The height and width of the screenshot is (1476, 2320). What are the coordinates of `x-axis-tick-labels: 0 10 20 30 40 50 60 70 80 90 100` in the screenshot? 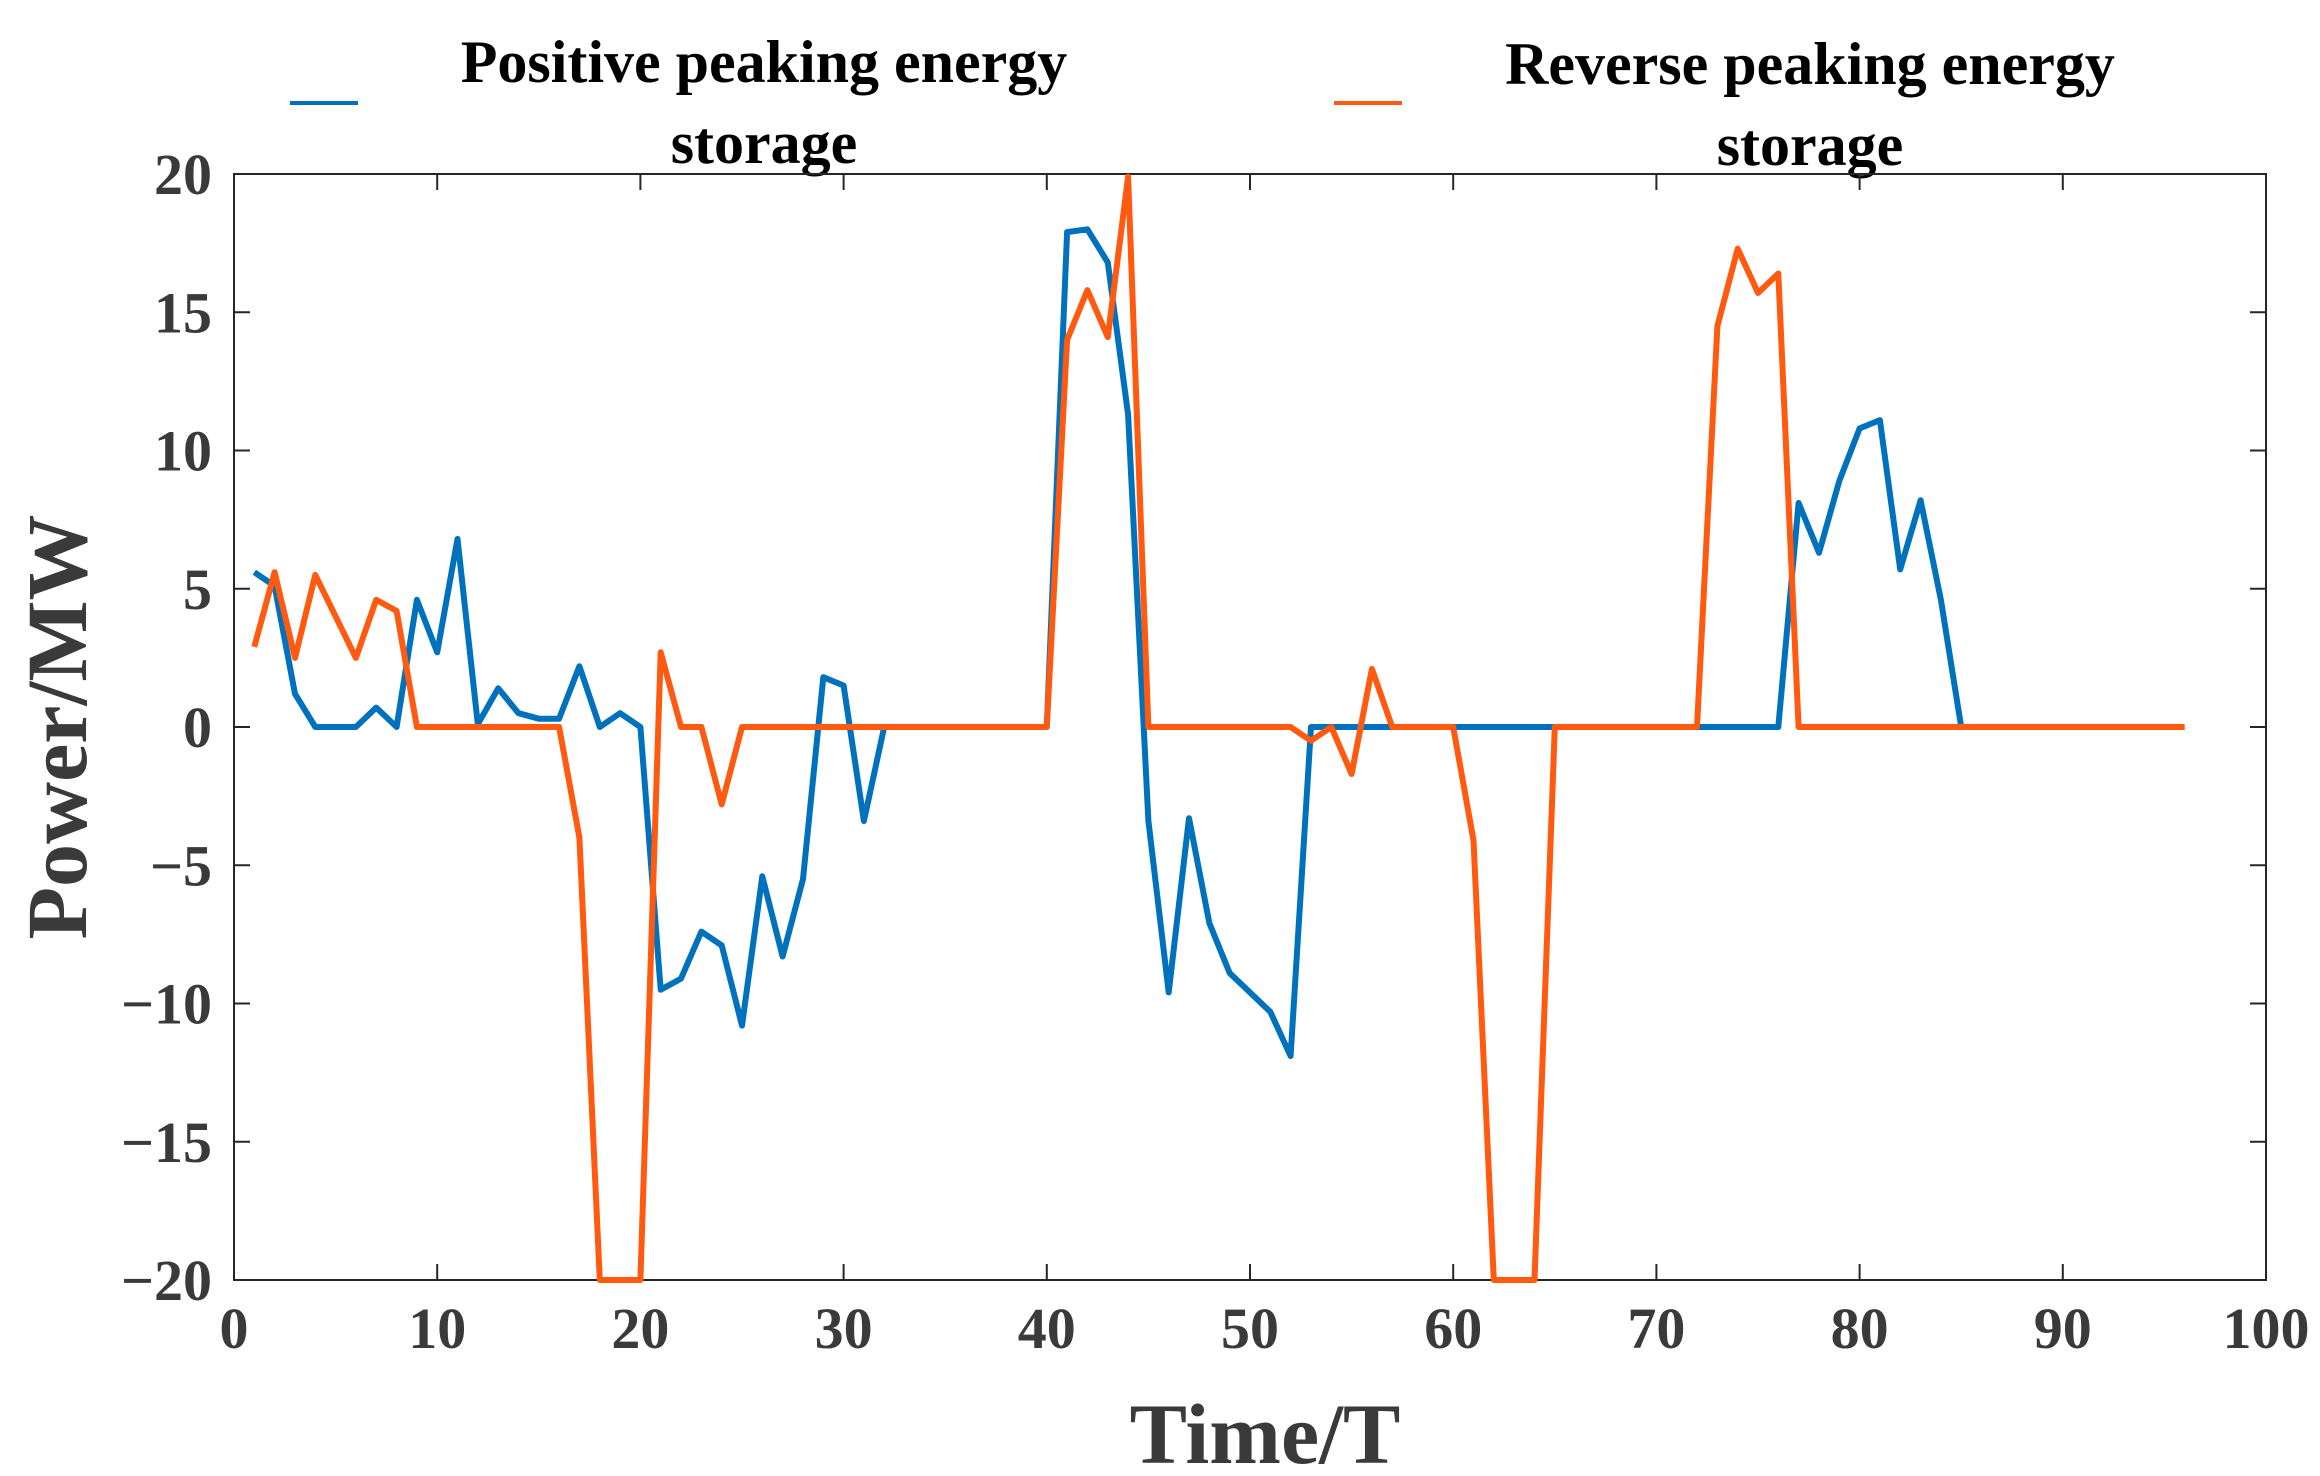 It's located at (1265, 1328).